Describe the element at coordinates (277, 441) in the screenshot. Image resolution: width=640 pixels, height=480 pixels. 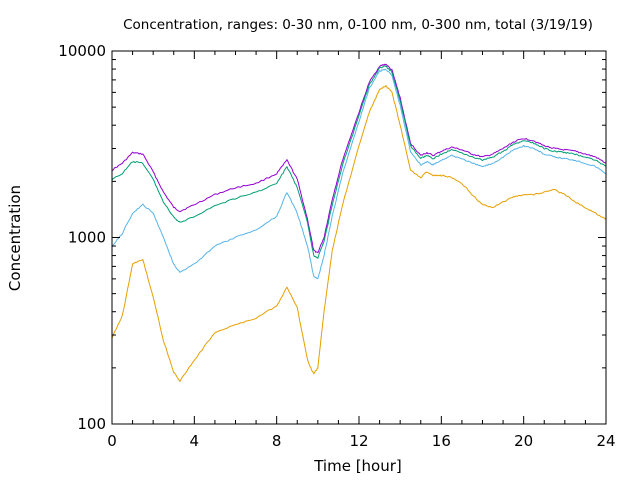
I see `x-tick-label: 8` at that location.